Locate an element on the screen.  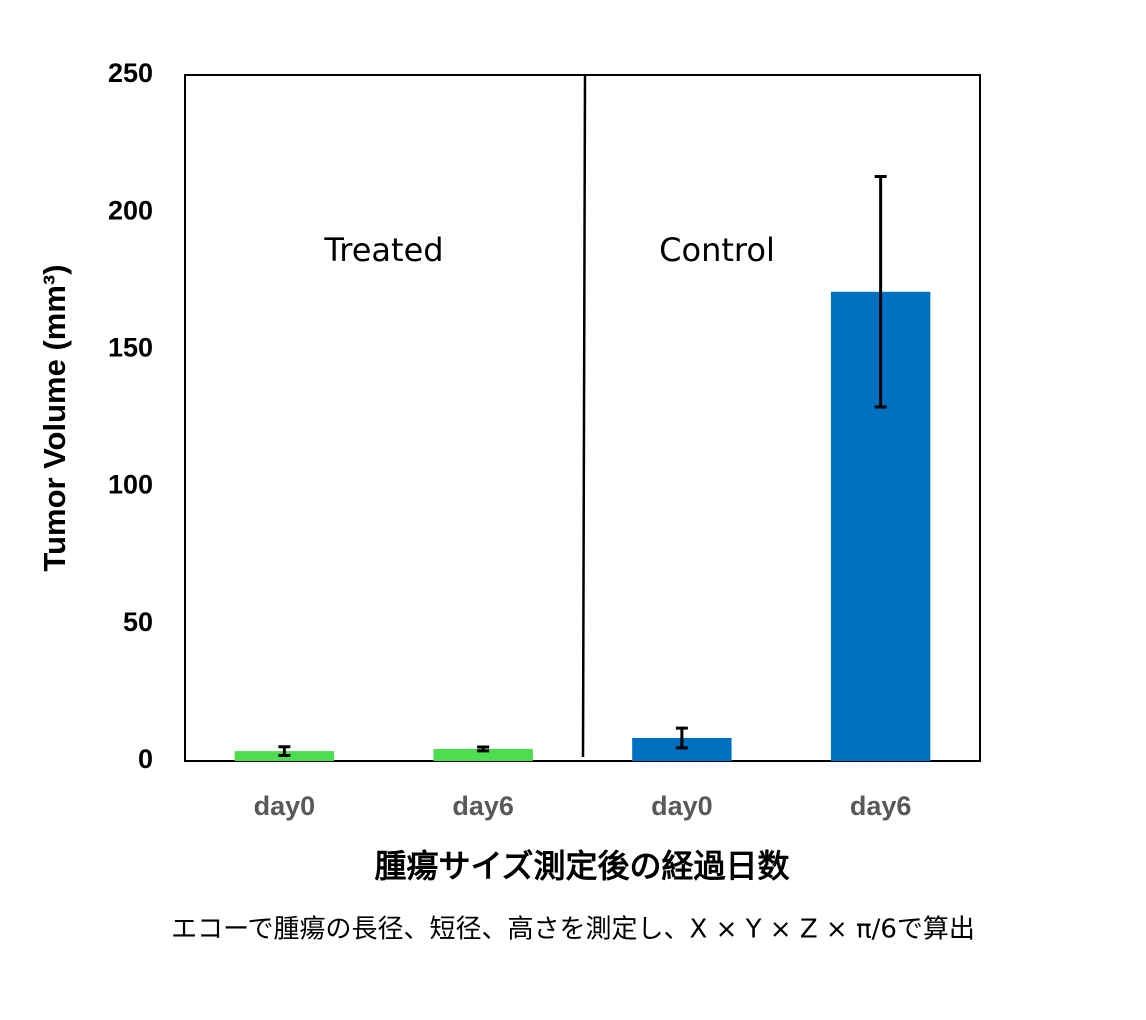
footnote: エコーで腫瘍の長径、短径、高さを測定し、X × Y × Z × π/6で算出 is located at coordinates (573, 930).